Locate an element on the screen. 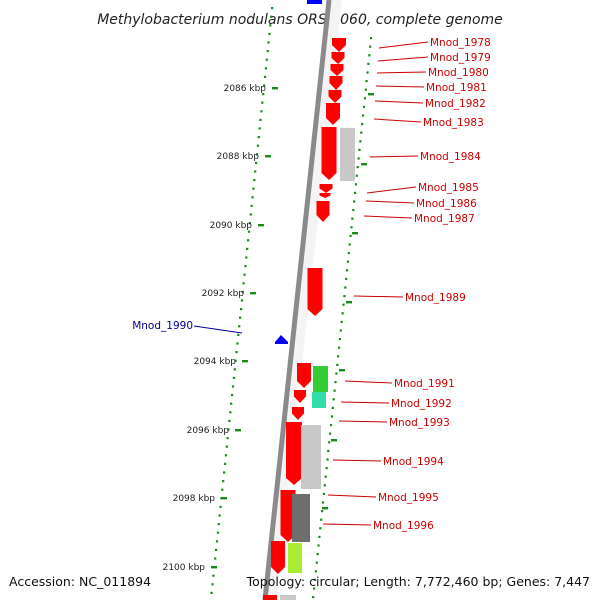 This screenshot has height=600, width=600. cog-teal-gene is located at coordinates (319, 400).